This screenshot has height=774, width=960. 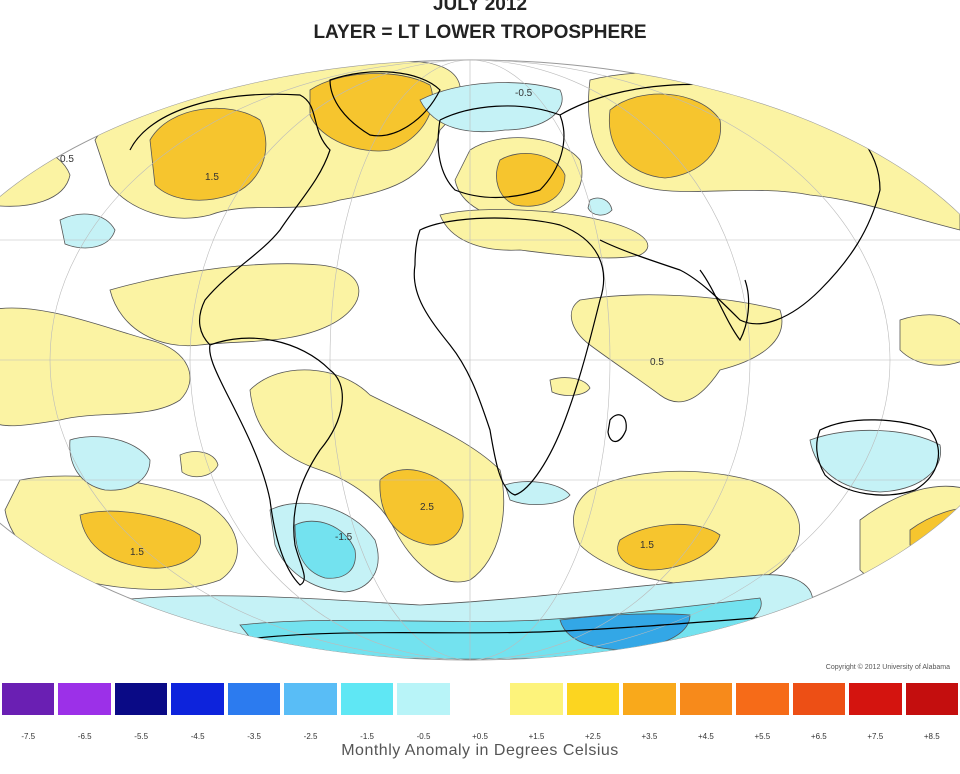 I want to click on colorbar-tick-label: +1.5, so click(x=536, y=736).